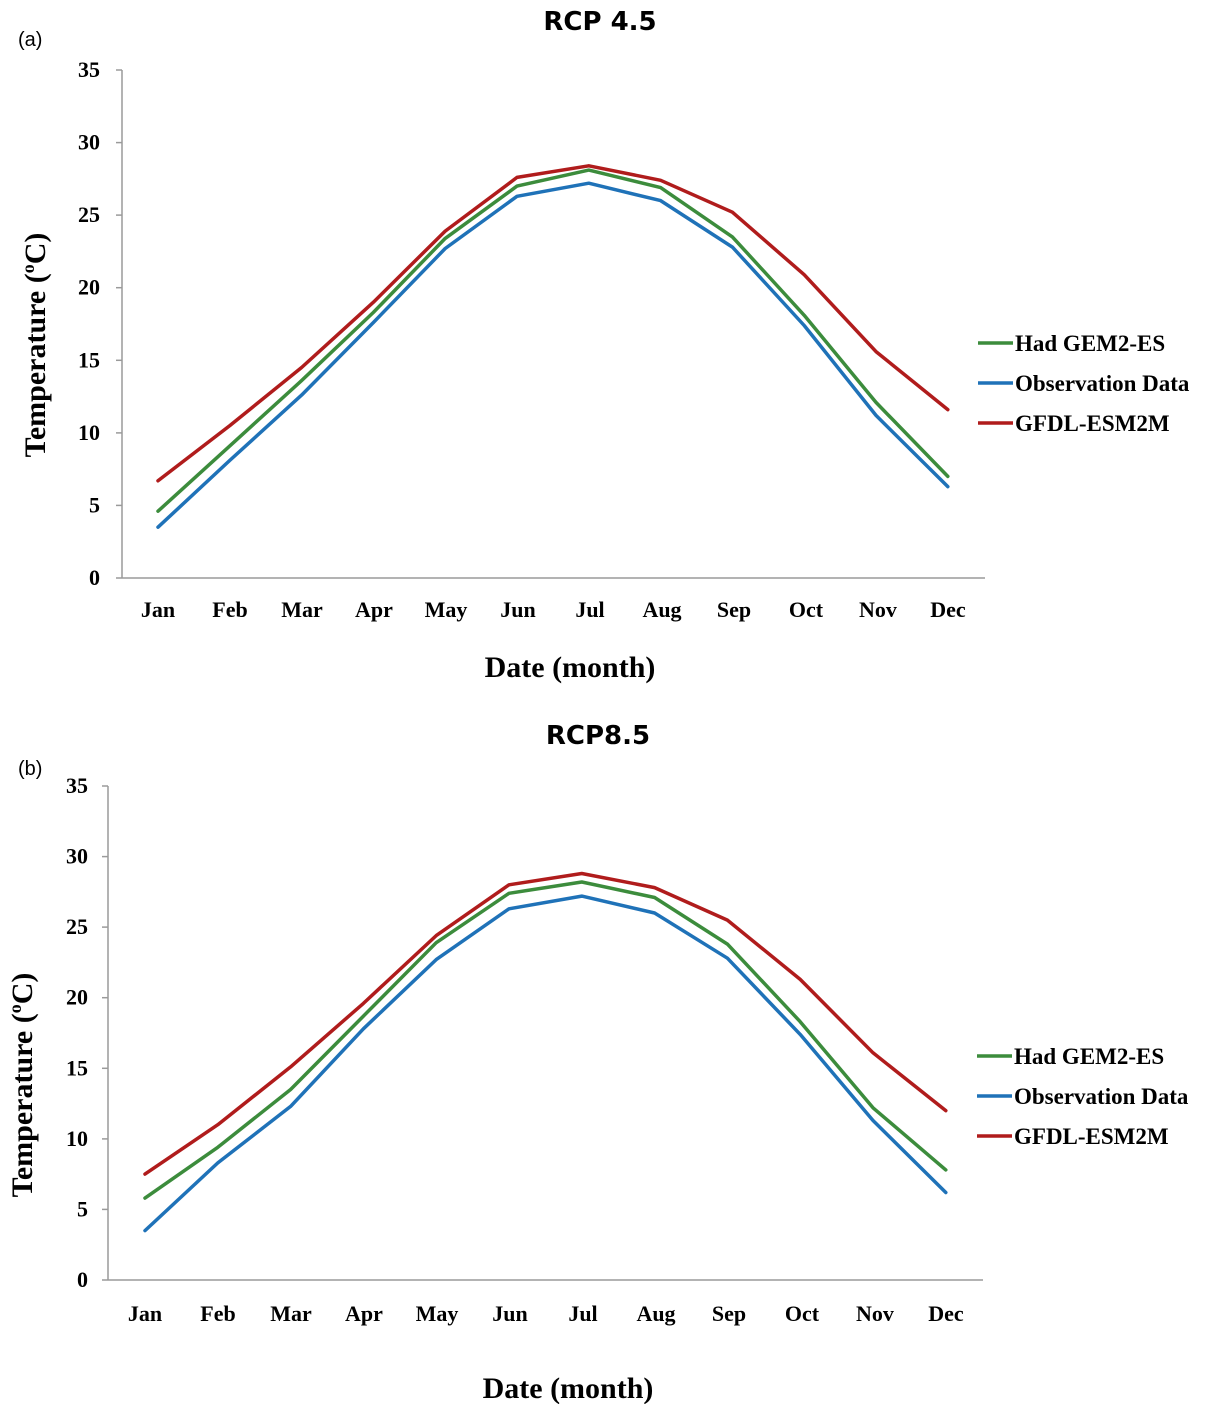  What do you see at coordinates (599, 22) in the screenshot?
I see `chart-title: RCP 4.5` at bounding box center [599, 22].